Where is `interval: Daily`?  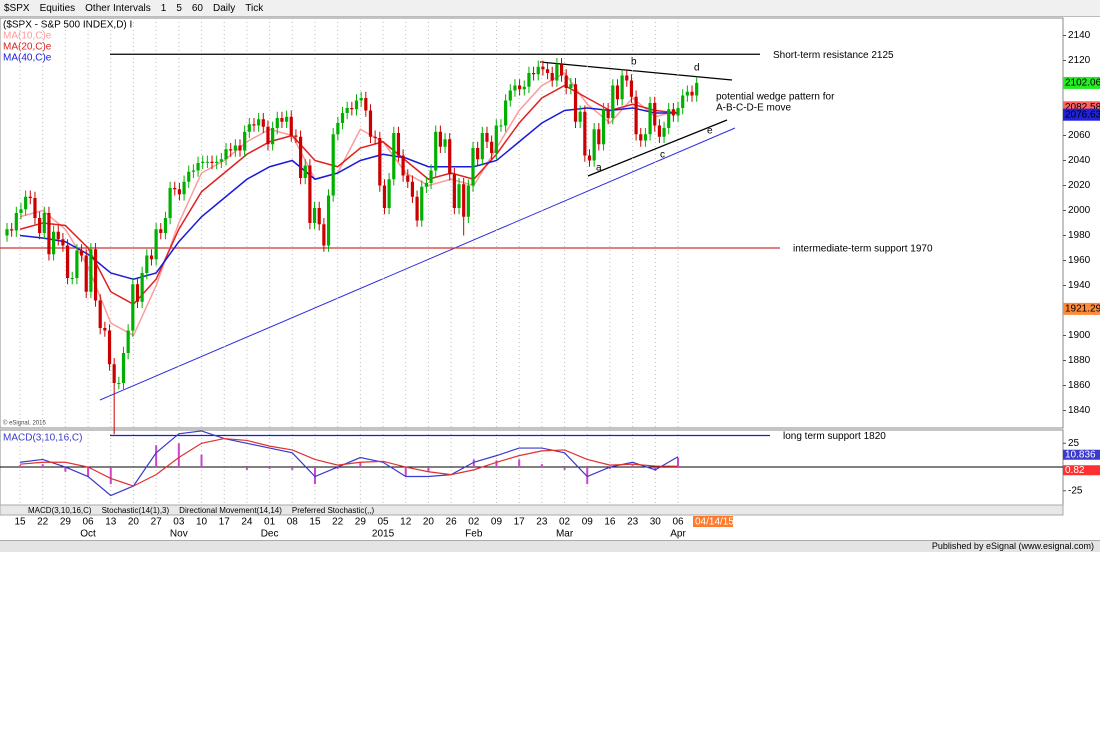
interval: Daily is located at coordinates (224, 8).